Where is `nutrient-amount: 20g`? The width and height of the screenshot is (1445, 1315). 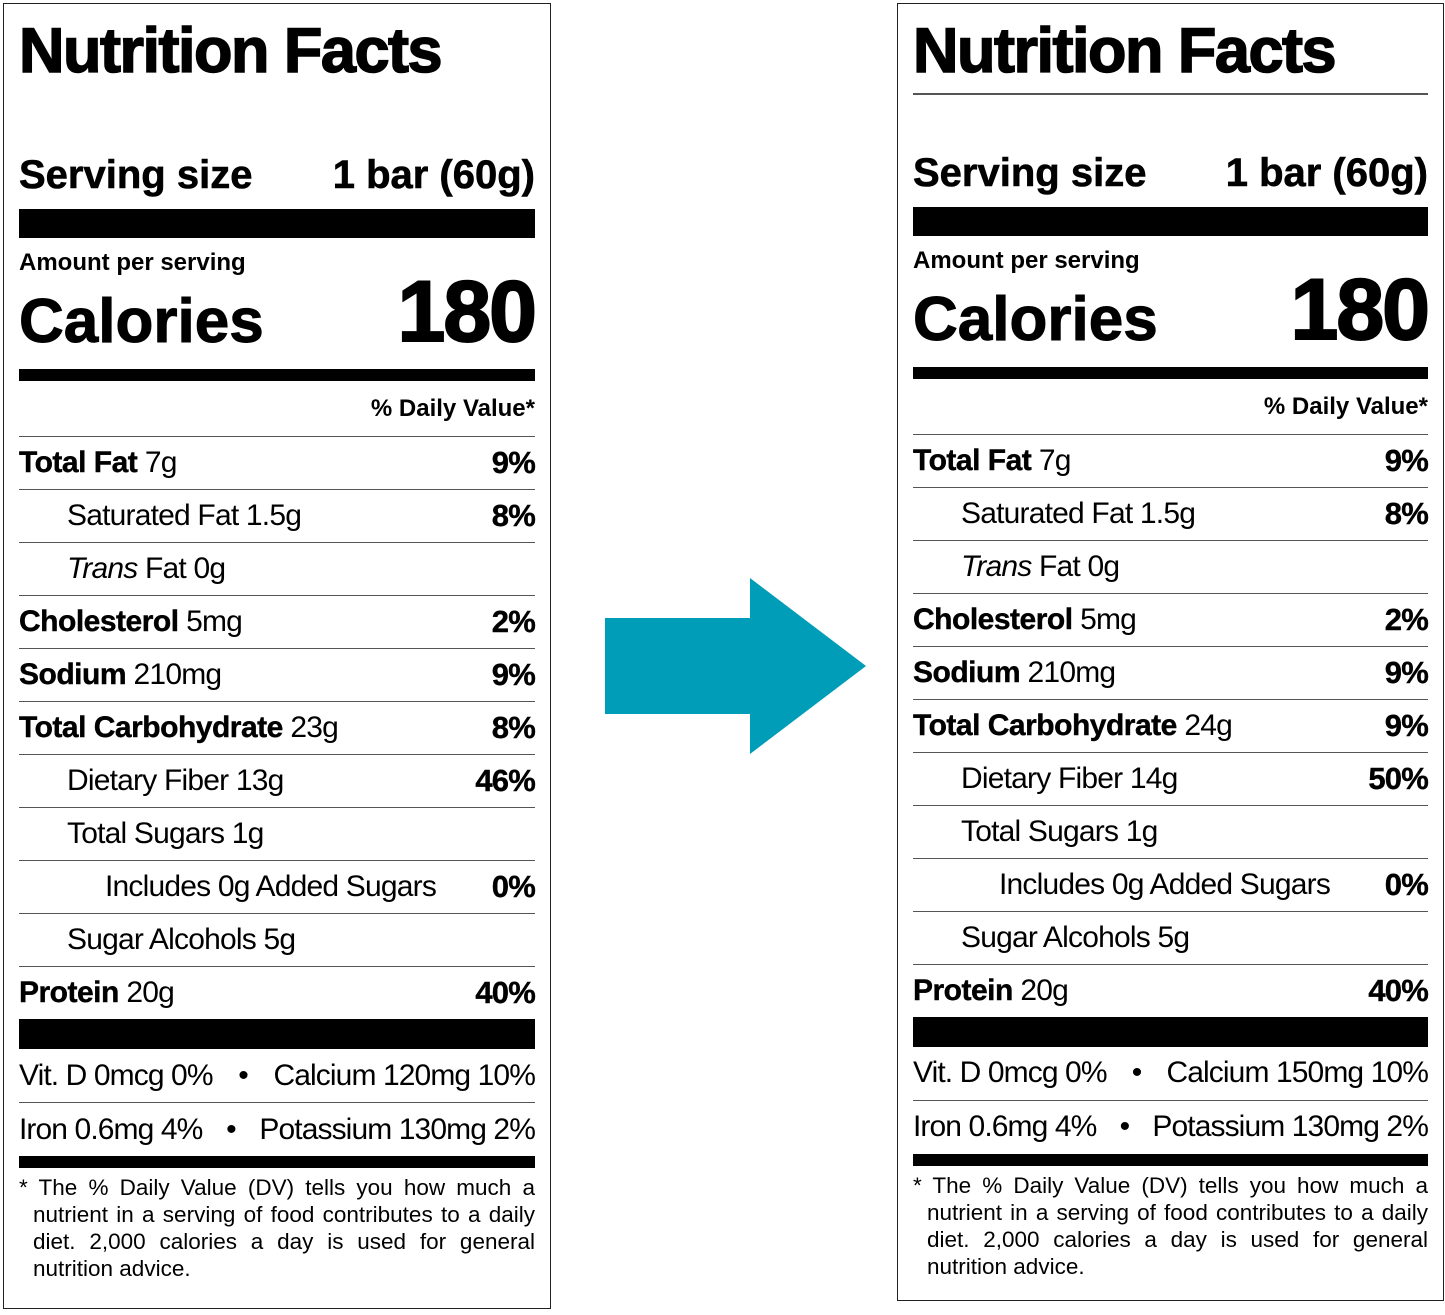 nutrient-amount: 20g is located at coordinates (1044, 990).